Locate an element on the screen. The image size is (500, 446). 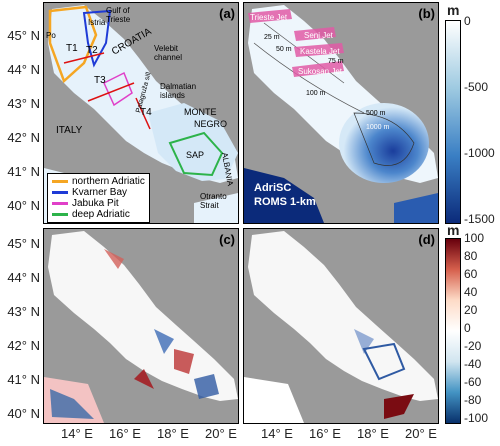
place-velebit: Velebit is located at coordinates (166, 48).